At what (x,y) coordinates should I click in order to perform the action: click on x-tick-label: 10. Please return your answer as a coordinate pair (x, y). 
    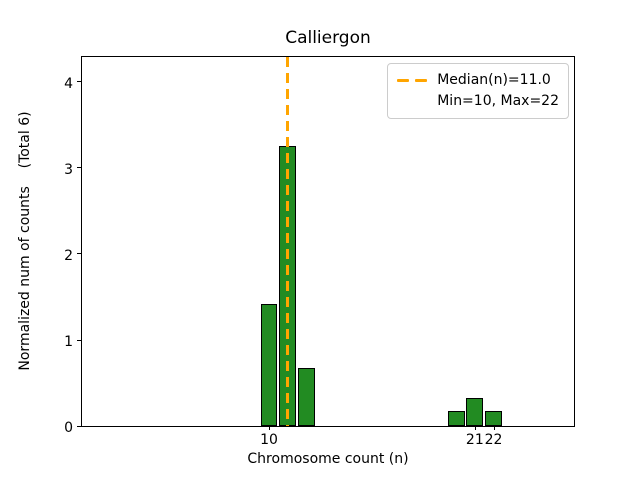
    Looking at the image, I should click on (269, 440).